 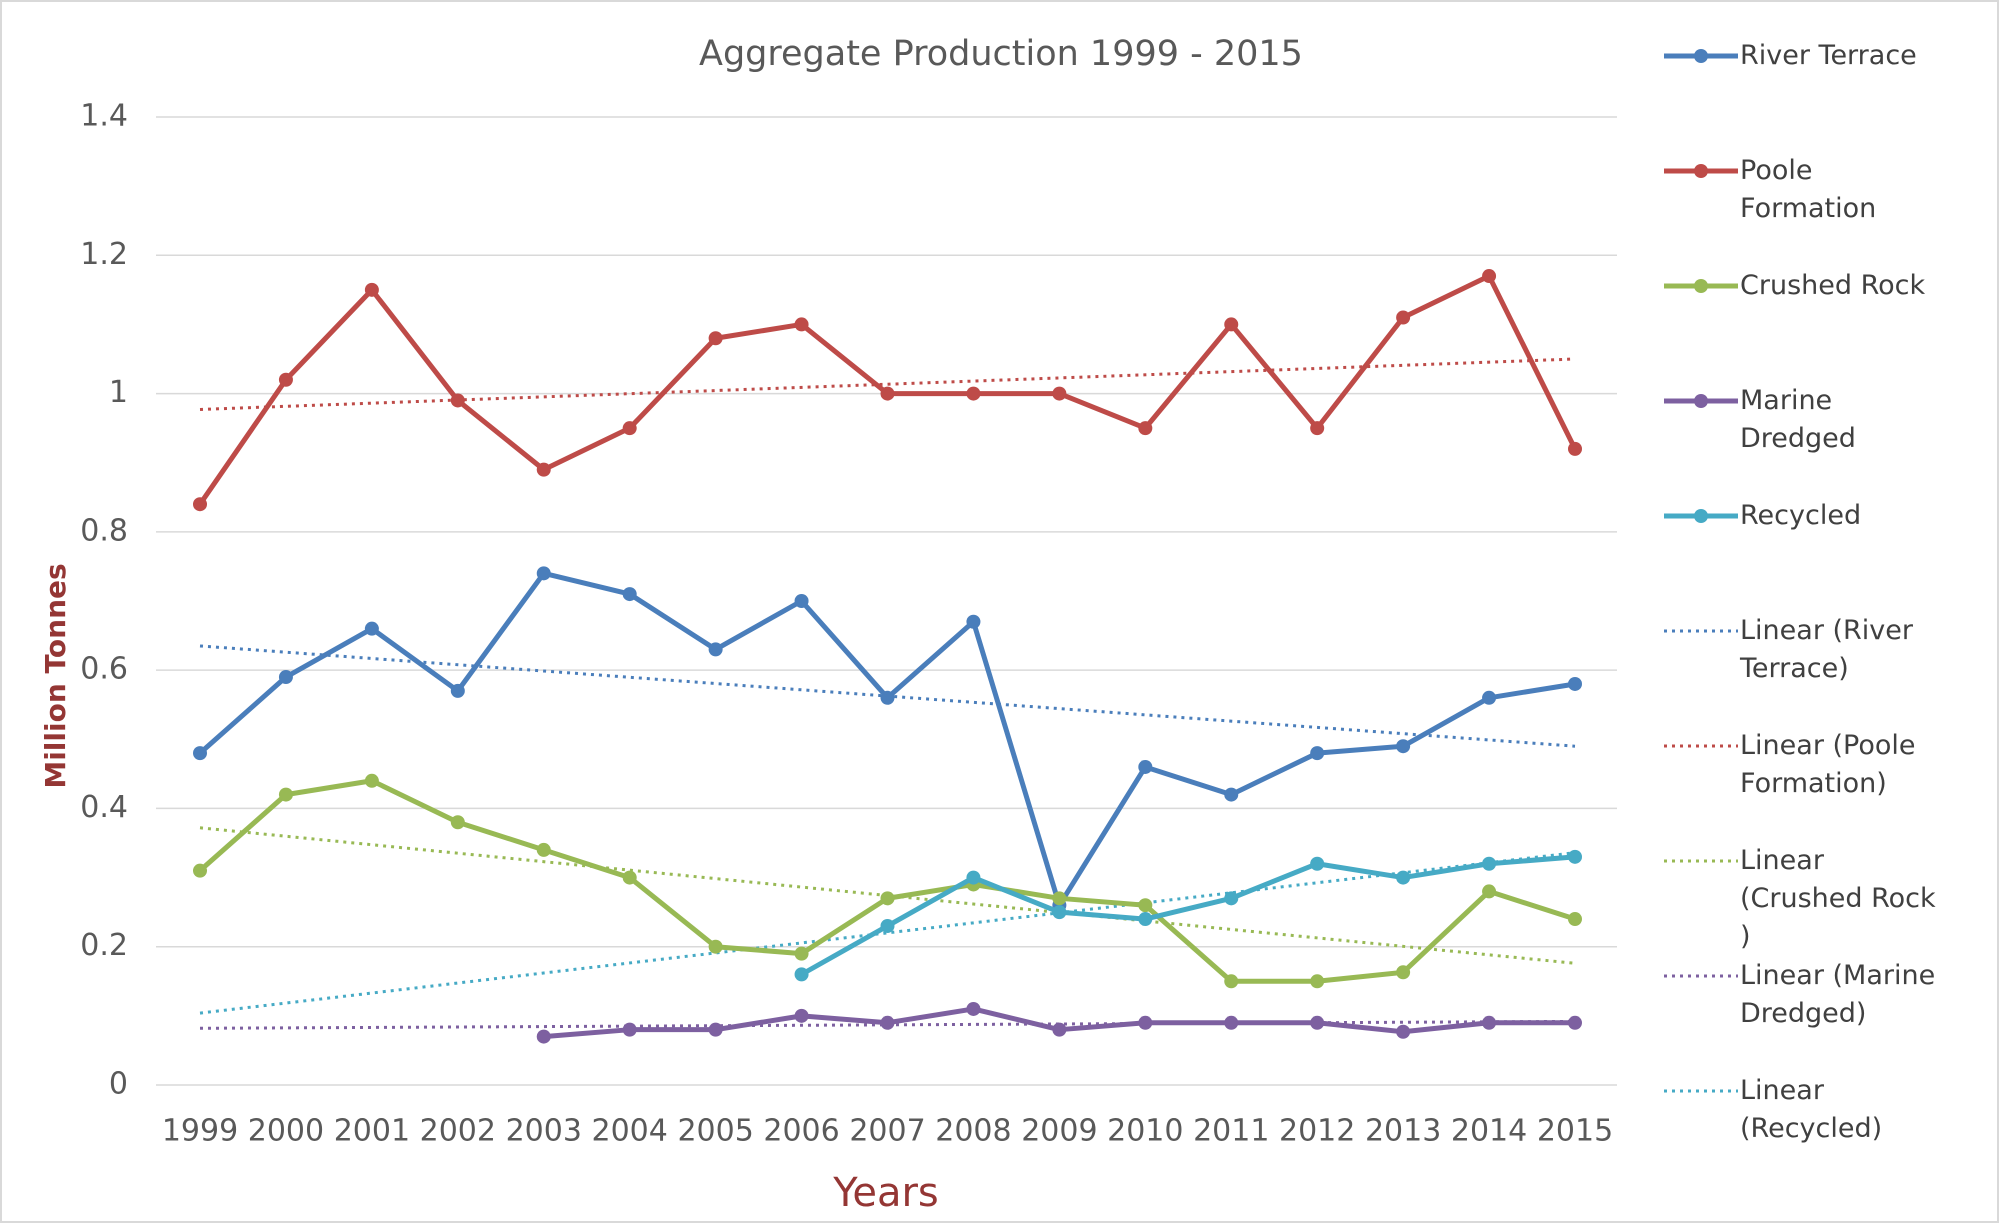 I want to click on legend-label: Marine Dredged, so click(x=1798, y=419).